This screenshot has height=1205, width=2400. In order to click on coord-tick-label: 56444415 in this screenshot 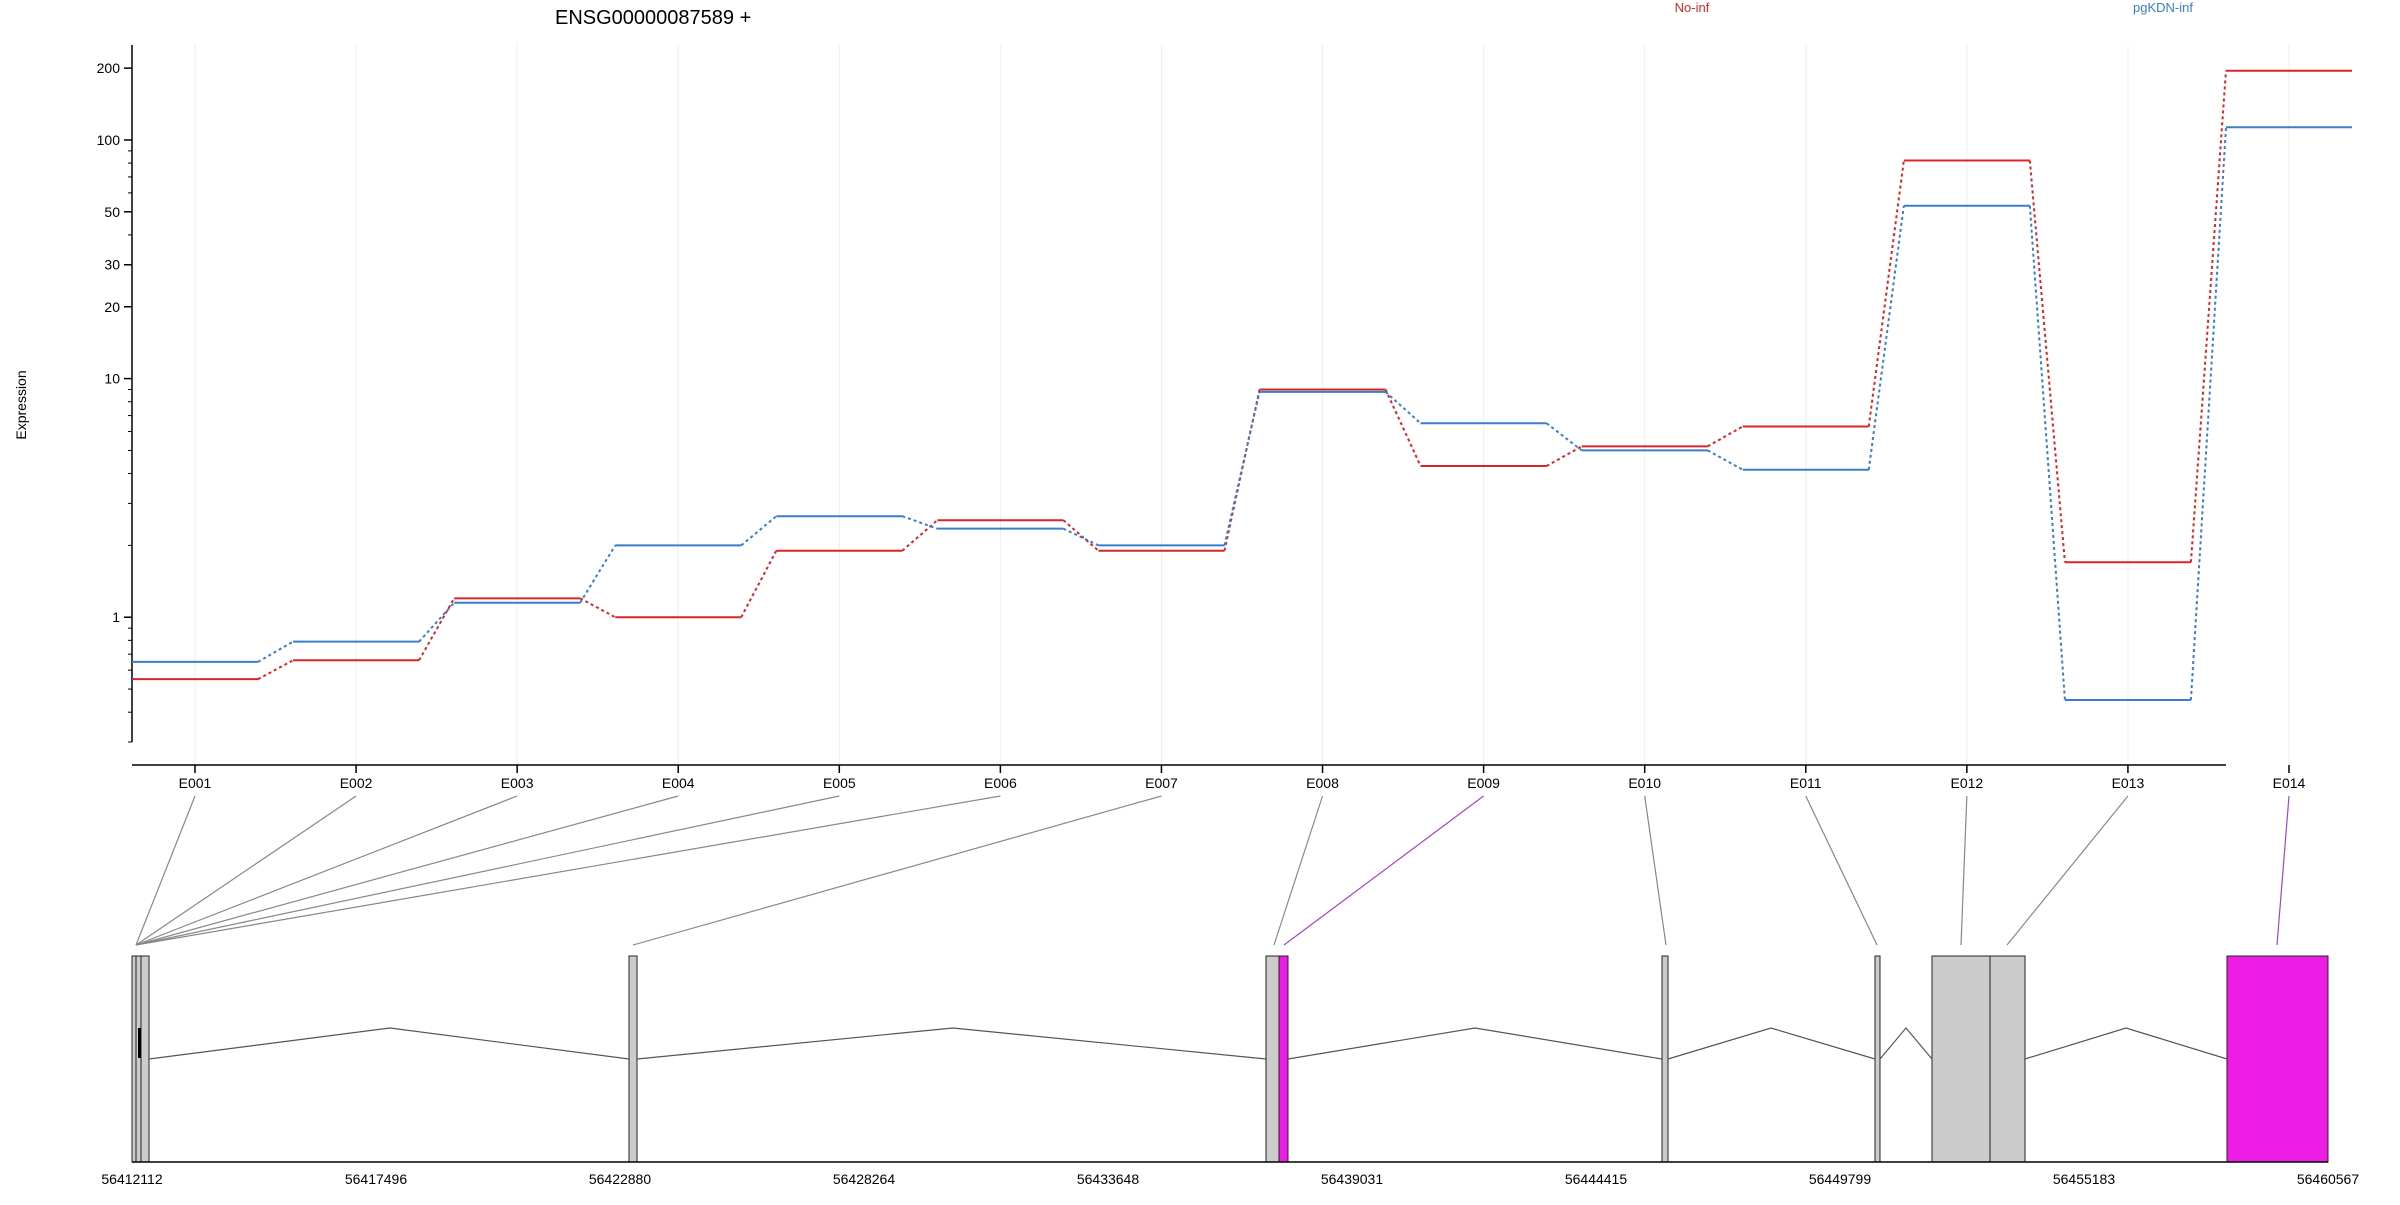, I will do `click(1596, 1179)`.